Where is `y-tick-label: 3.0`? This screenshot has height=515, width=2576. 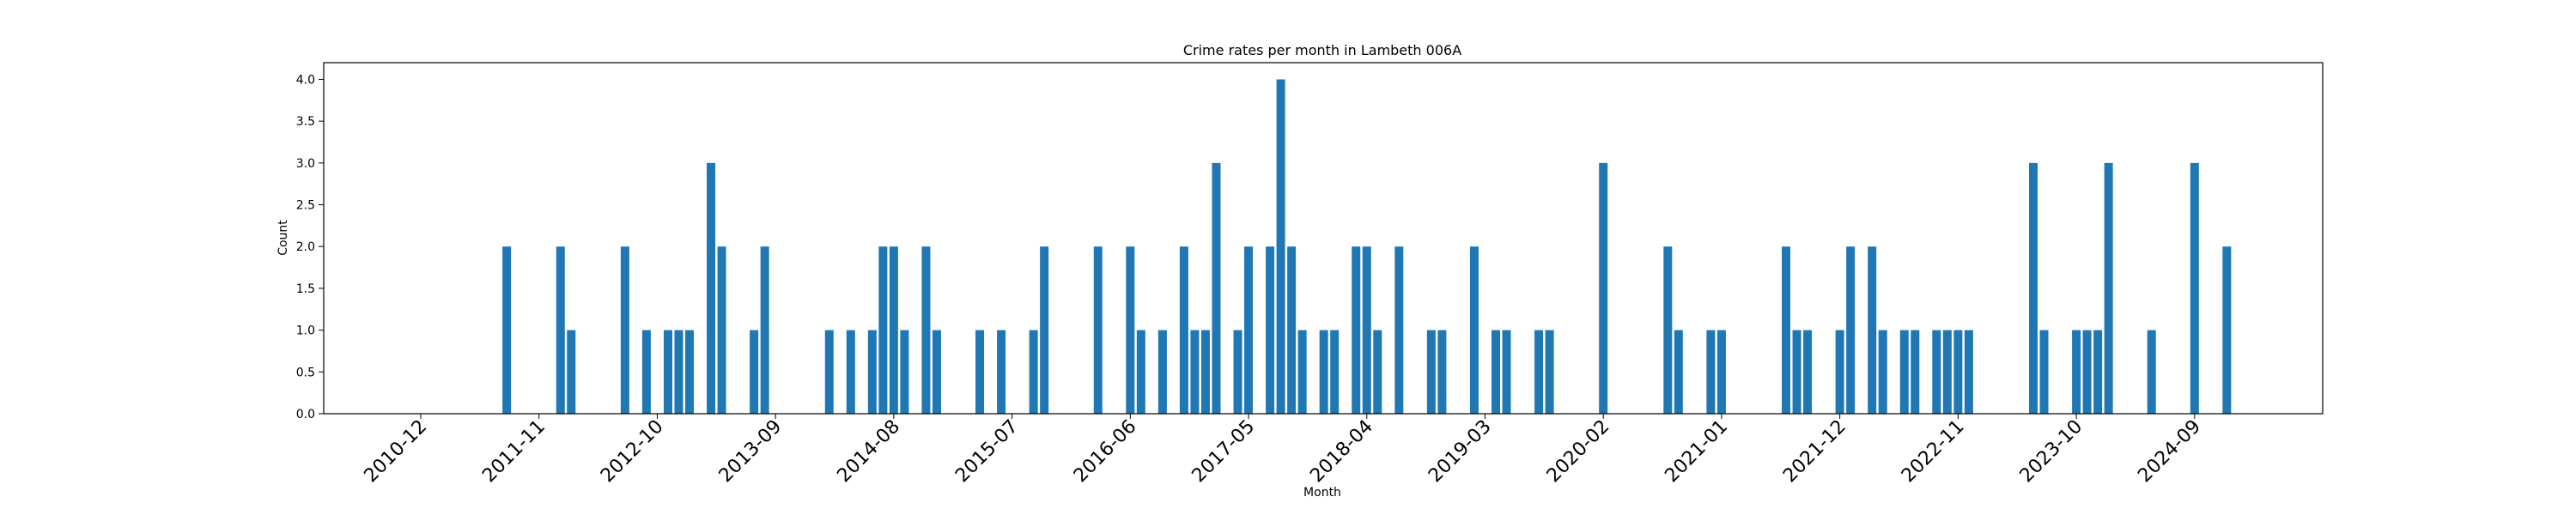 y-tick-label: 3.0 is located at coordinates (305, 164).